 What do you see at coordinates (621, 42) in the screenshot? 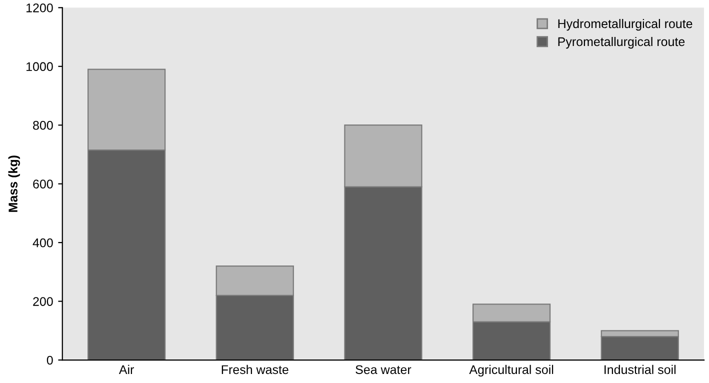
I see `legend-label: Pyrometallurgical route` at bounding box center [621, 42].